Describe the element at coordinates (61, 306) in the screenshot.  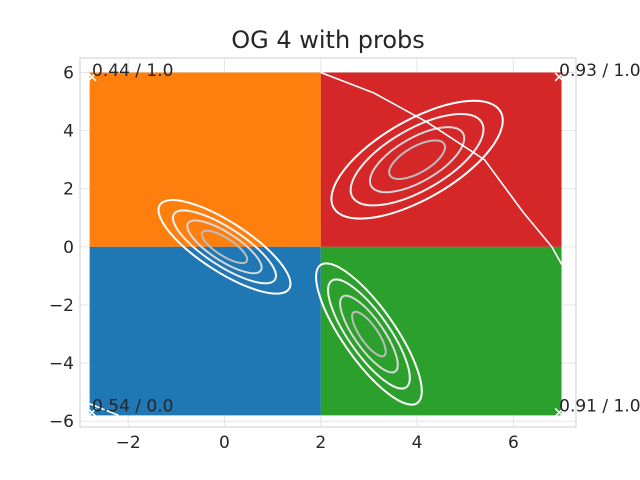
I see `y-tick-label: −2` at that location.